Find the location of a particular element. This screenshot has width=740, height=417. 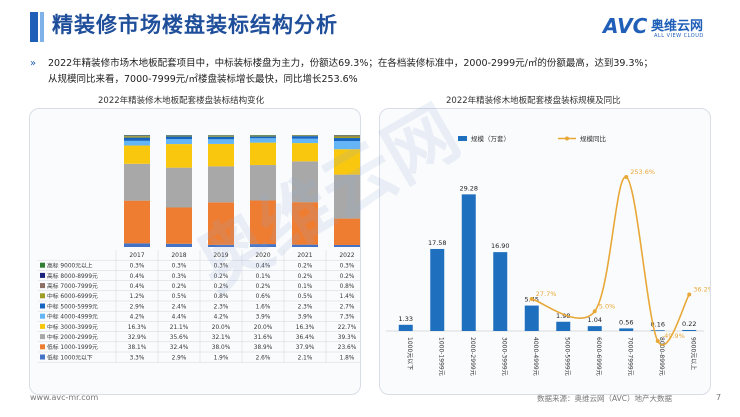

x-tick-label: 2020 is located at coordinates (262, 255).